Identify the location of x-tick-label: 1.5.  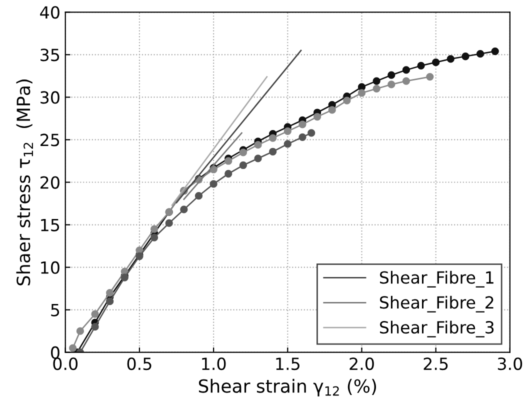
(288, 364).